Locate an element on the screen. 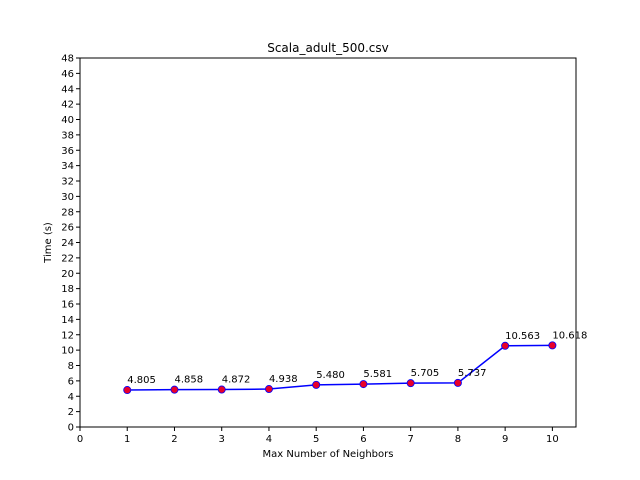 This screenshot has height=480, width=640. y-tick-label: 48 is located at coordinates (67, 59).